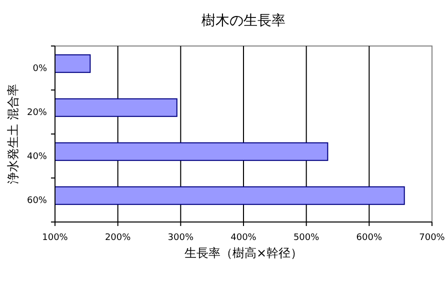 The image size is (446, 283). Describe the element at coordinates (181, 238) in the screenshot. I see `x-tick-label: 300%` at that location.